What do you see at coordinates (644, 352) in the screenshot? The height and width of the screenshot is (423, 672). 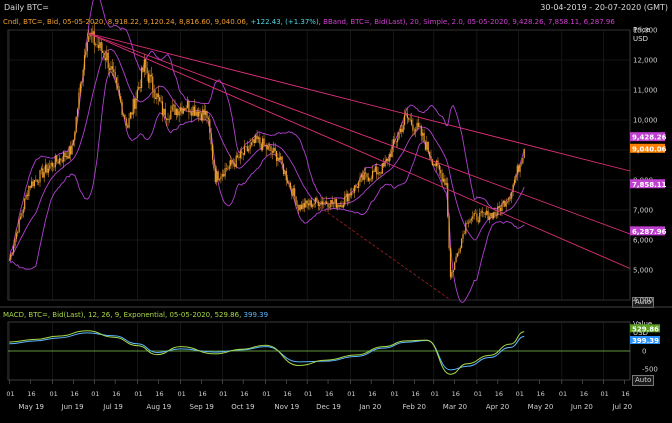 I see `macd-tick-label: 0` at bounding box center [644, 352].